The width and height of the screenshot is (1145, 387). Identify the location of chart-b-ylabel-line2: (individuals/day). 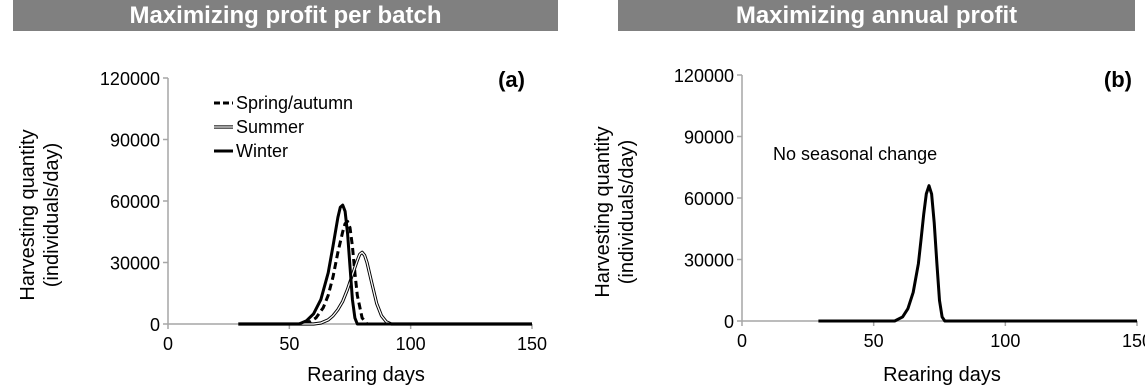
(627, 212).